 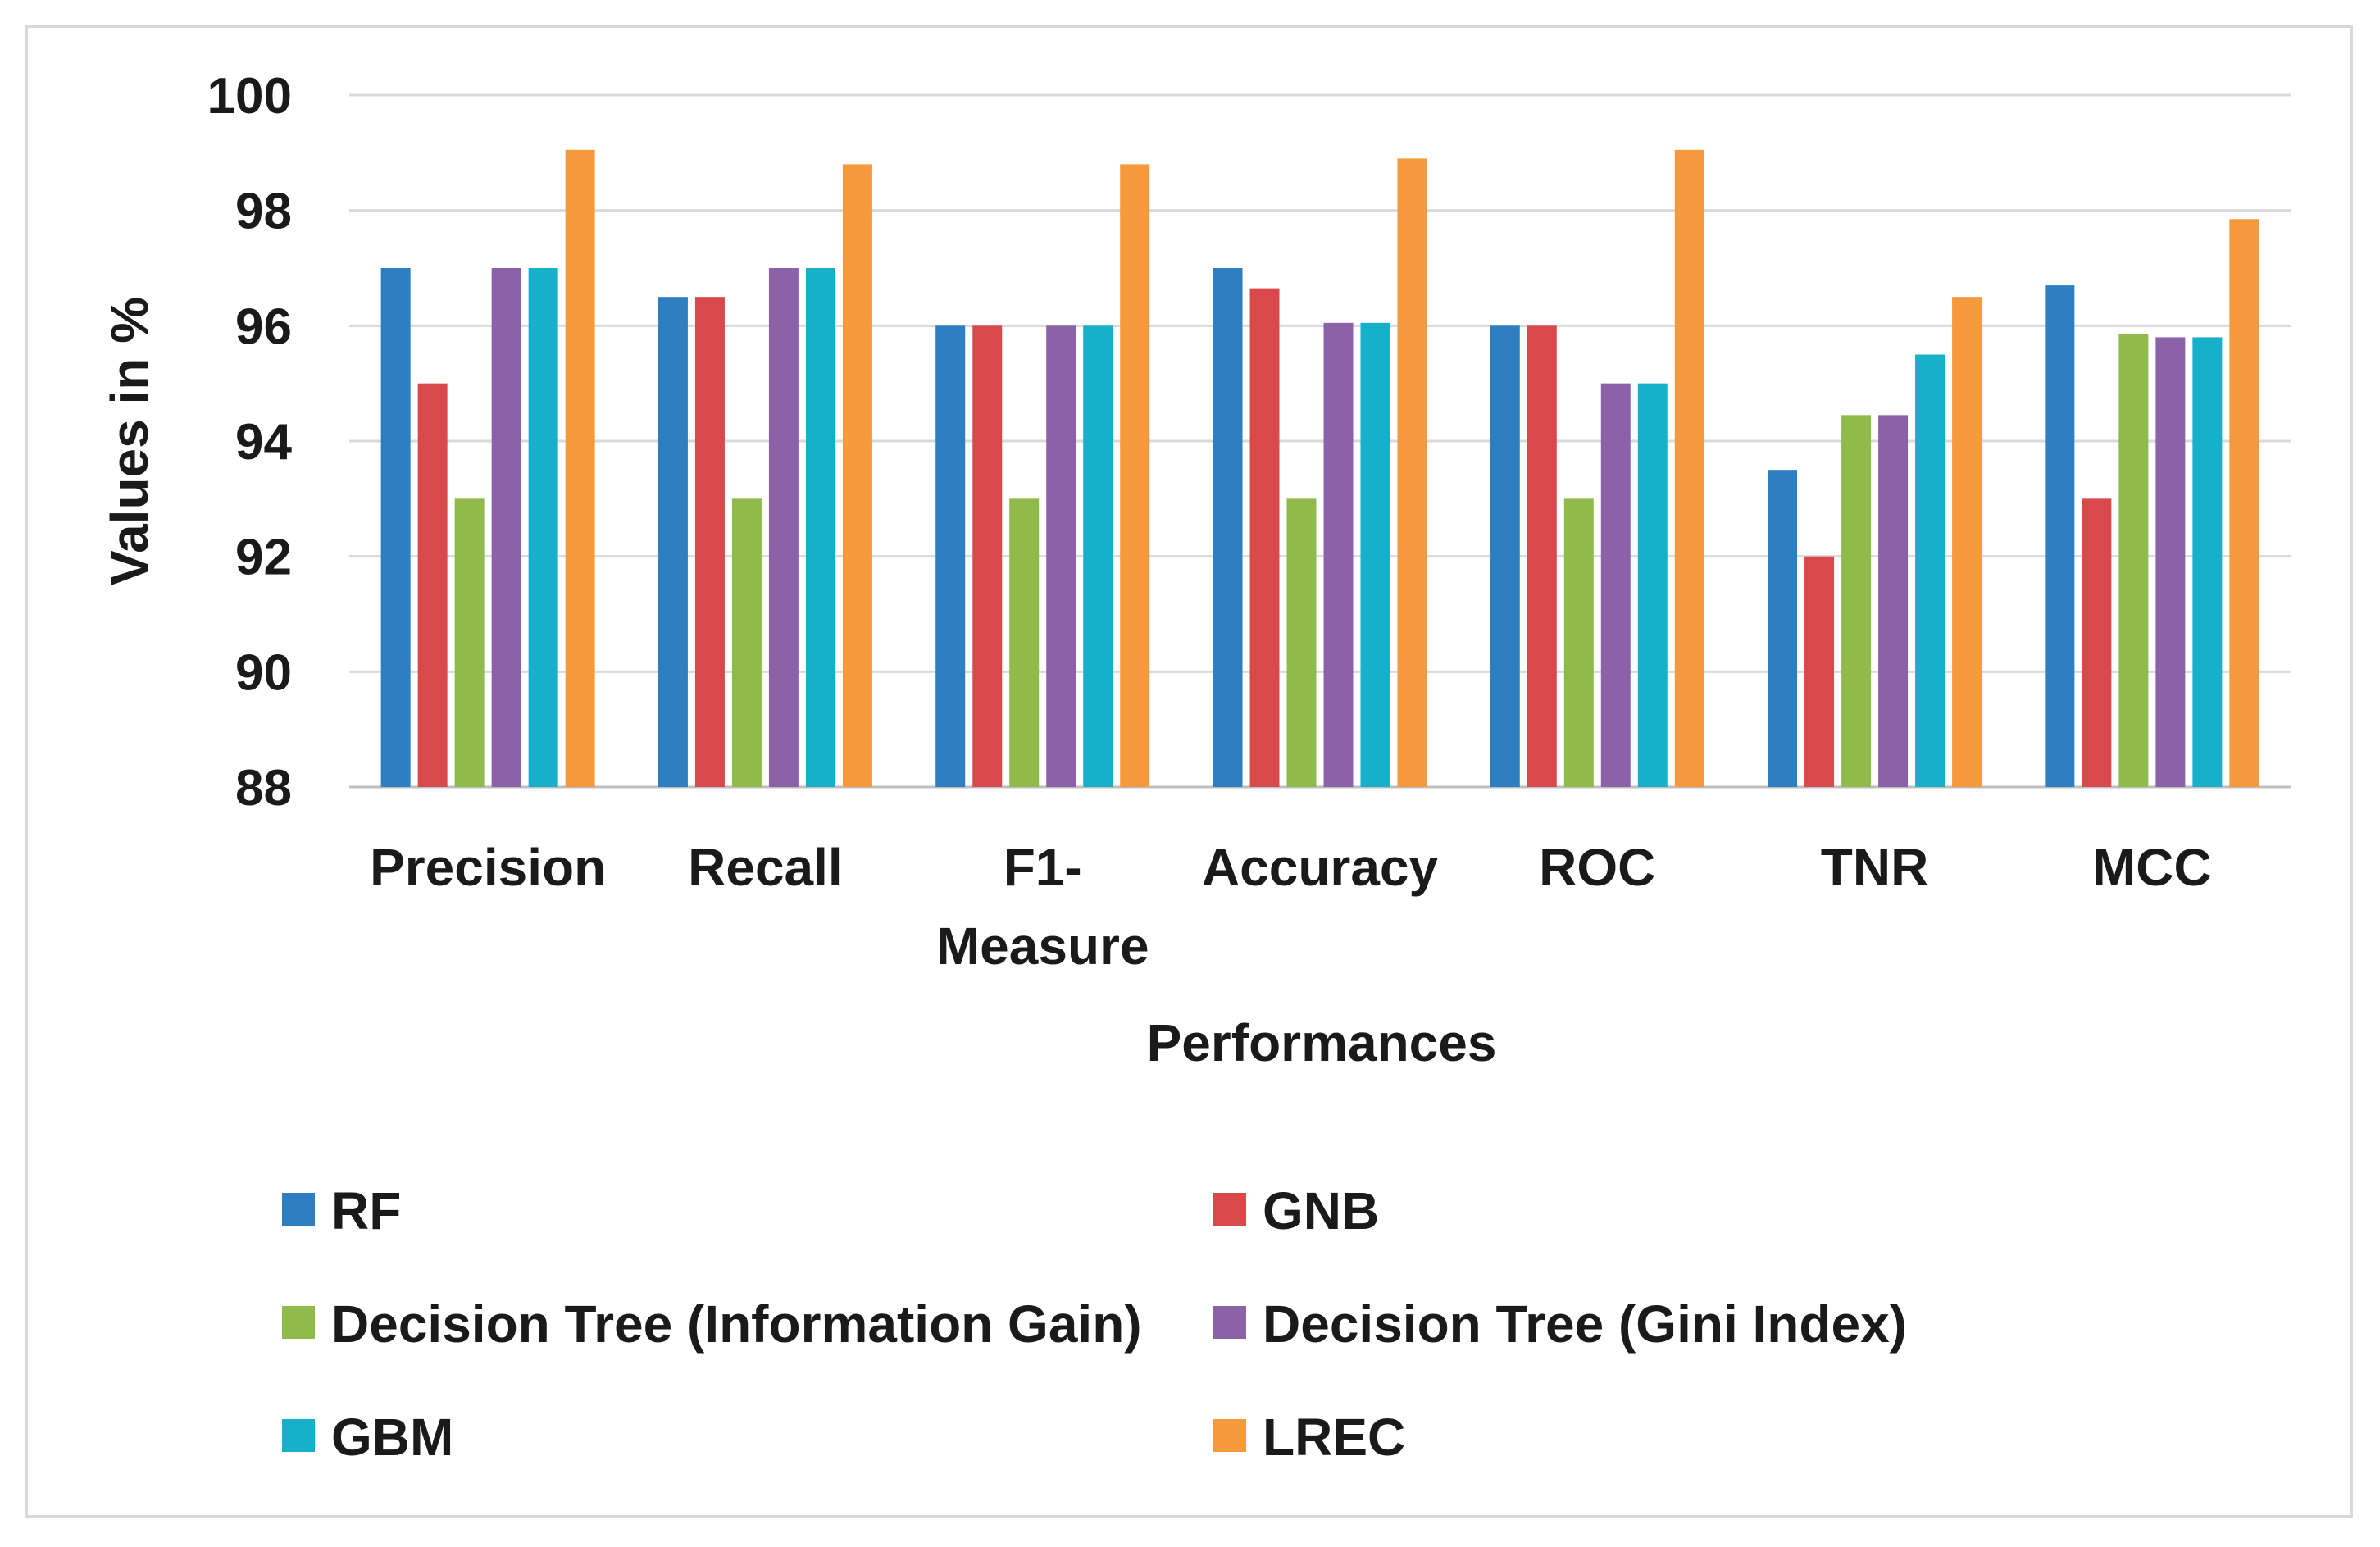 I want to click on y-axis-title: Values in %, so click(x=129, y=441).